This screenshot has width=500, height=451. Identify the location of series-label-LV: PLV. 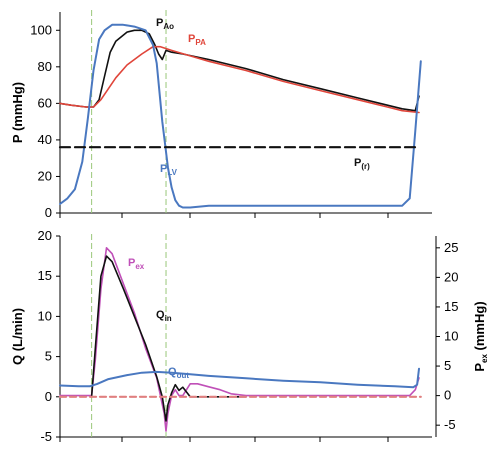
(169, 170).